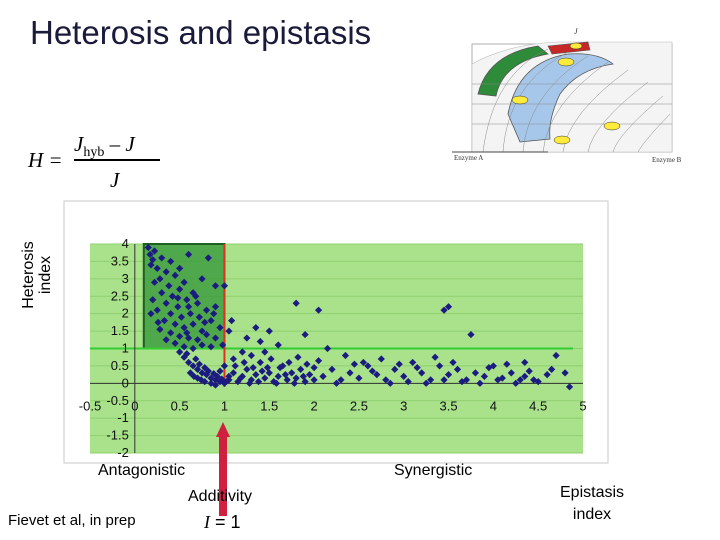 The image size is (720, 540). Describe the element at coordinates (220, 496) in the screenshot. I see `additivity-label: Additivity` at that location.